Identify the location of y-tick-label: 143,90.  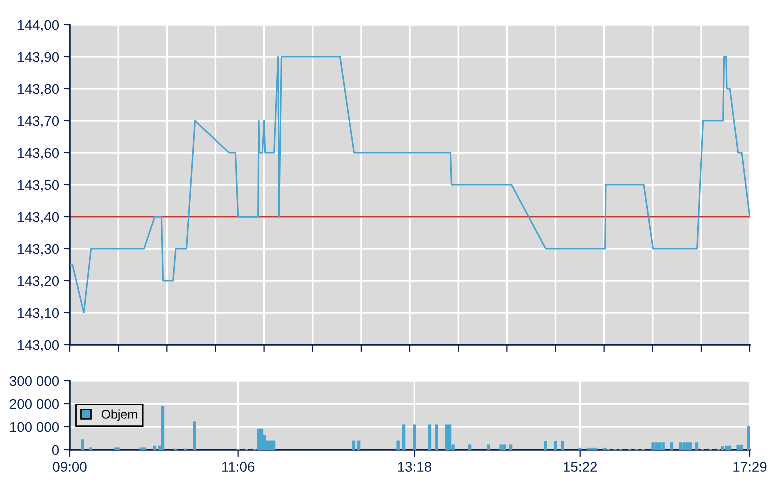
(39, 58).